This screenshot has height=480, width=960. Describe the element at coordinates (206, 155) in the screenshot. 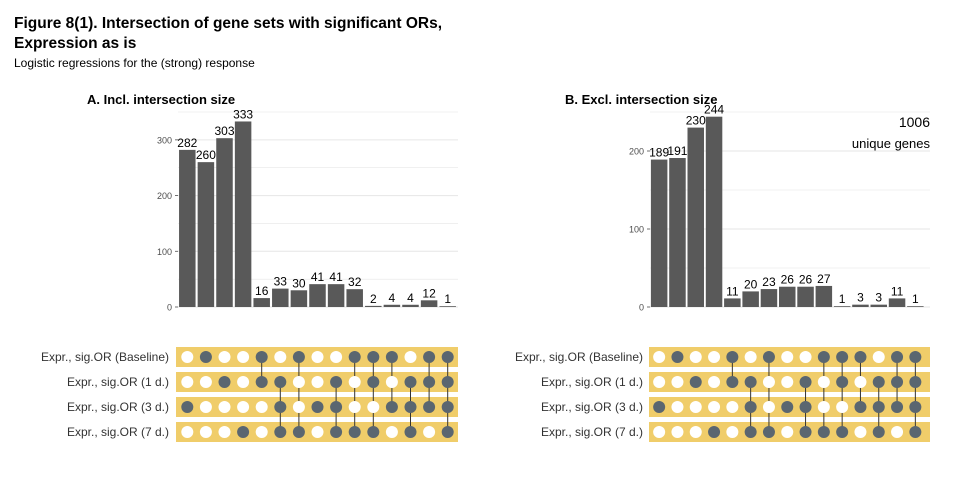

I see `panel-a-bar-value-label: 260` at that location.